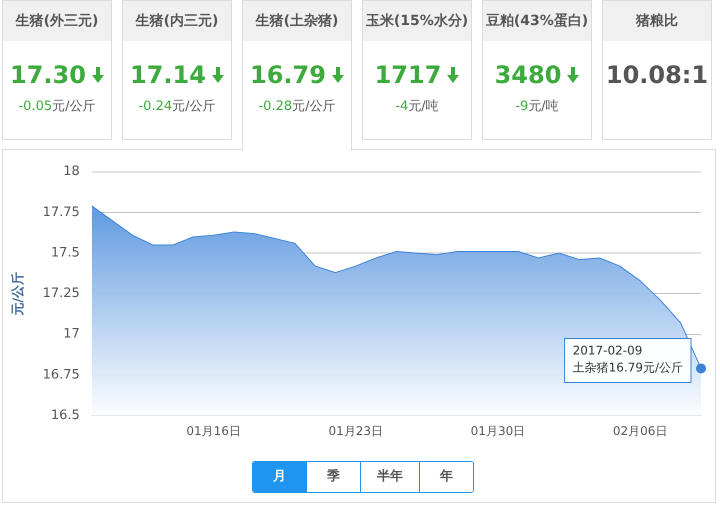 This screenshot has width=720, height=509. Describe the element at coordinates (57, 106) in the screenshot. I see `text: -0.05元/公斤` at that location.